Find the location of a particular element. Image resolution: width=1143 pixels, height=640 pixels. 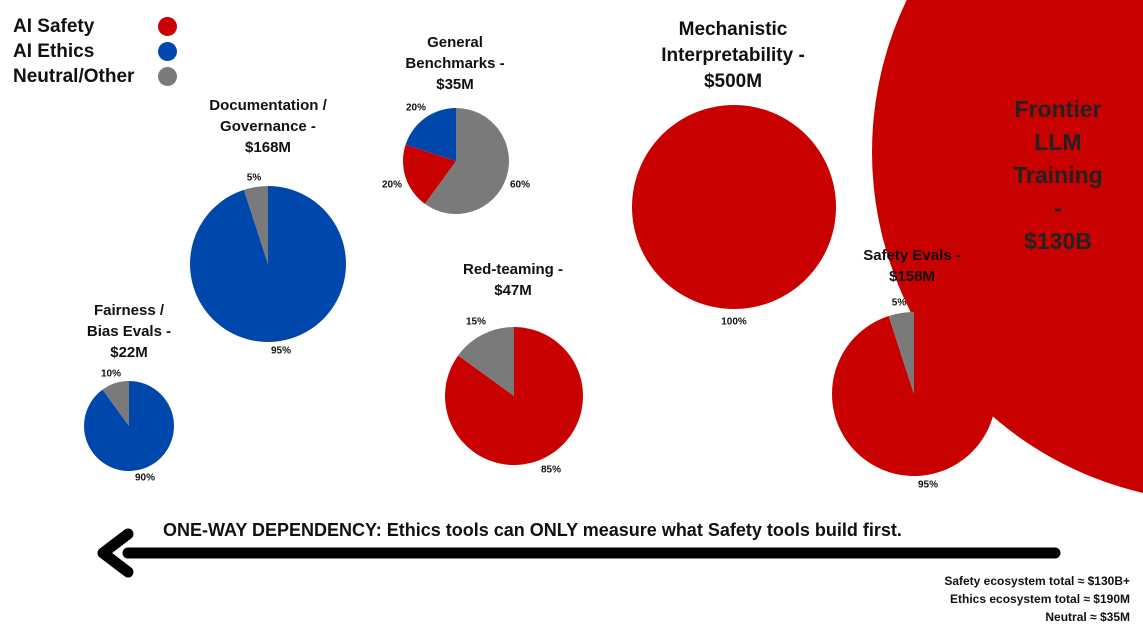

pie-percent-mechanistic-interpretability-safety: 100% is located at coordinates (734, 322).